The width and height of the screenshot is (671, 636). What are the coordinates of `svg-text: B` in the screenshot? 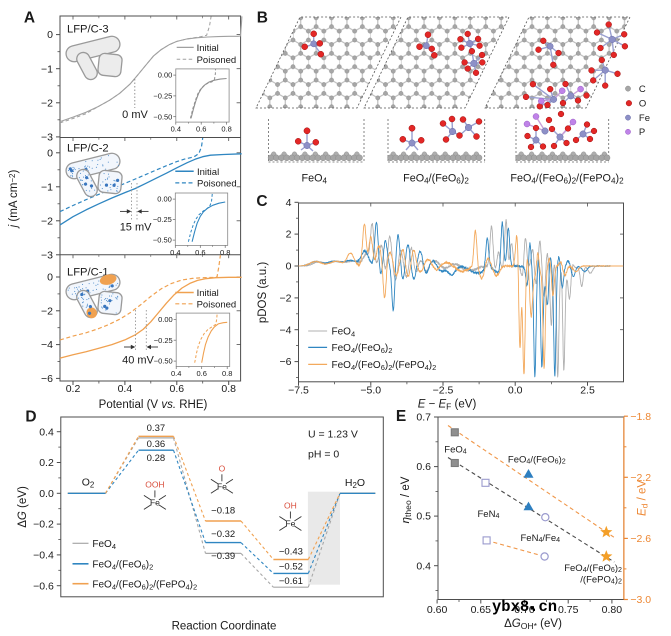 It's located at (262, 18).